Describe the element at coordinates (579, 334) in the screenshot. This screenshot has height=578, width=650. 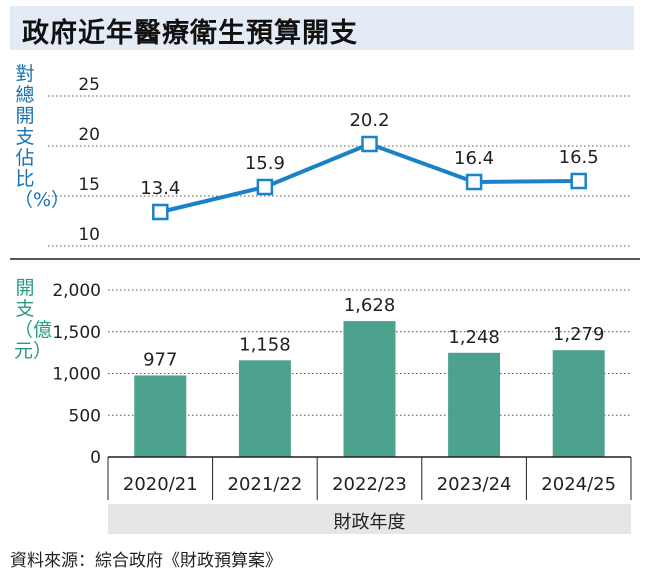
I see `bar-value-label: 1,279` at that location.